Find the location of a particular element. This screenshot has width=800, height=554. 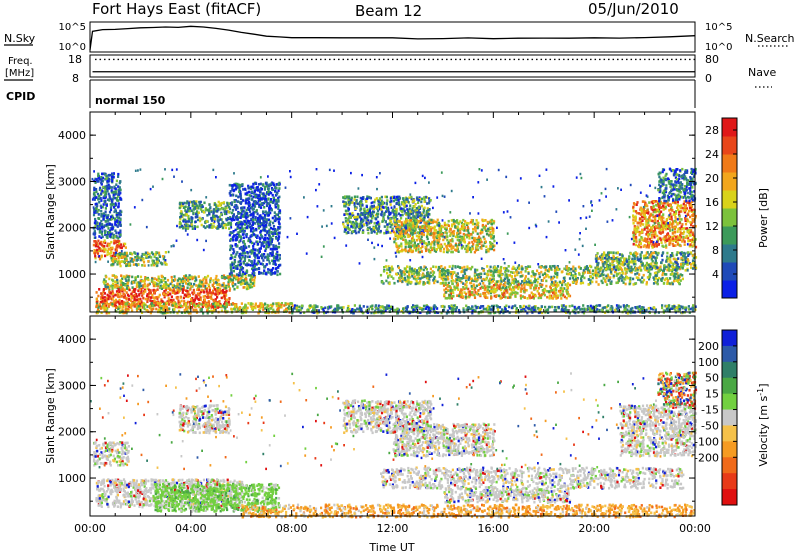

velocity-ytick-4000: 4000 is located at coordinates (72, 339).